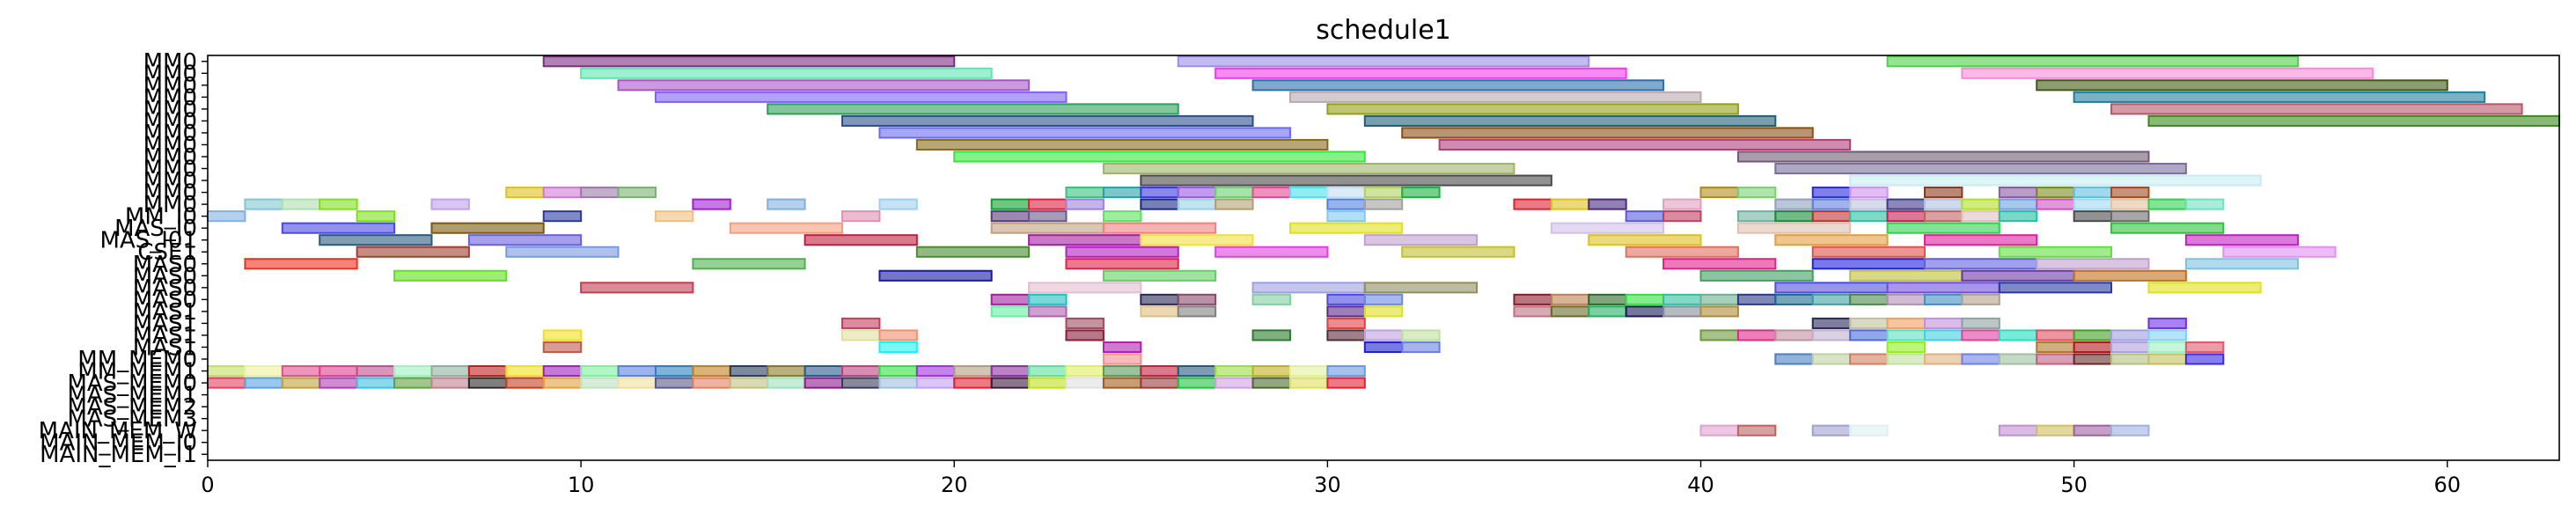  I want to click on y-tick-label: MAIN_MEM_I1, so click(118, 455).